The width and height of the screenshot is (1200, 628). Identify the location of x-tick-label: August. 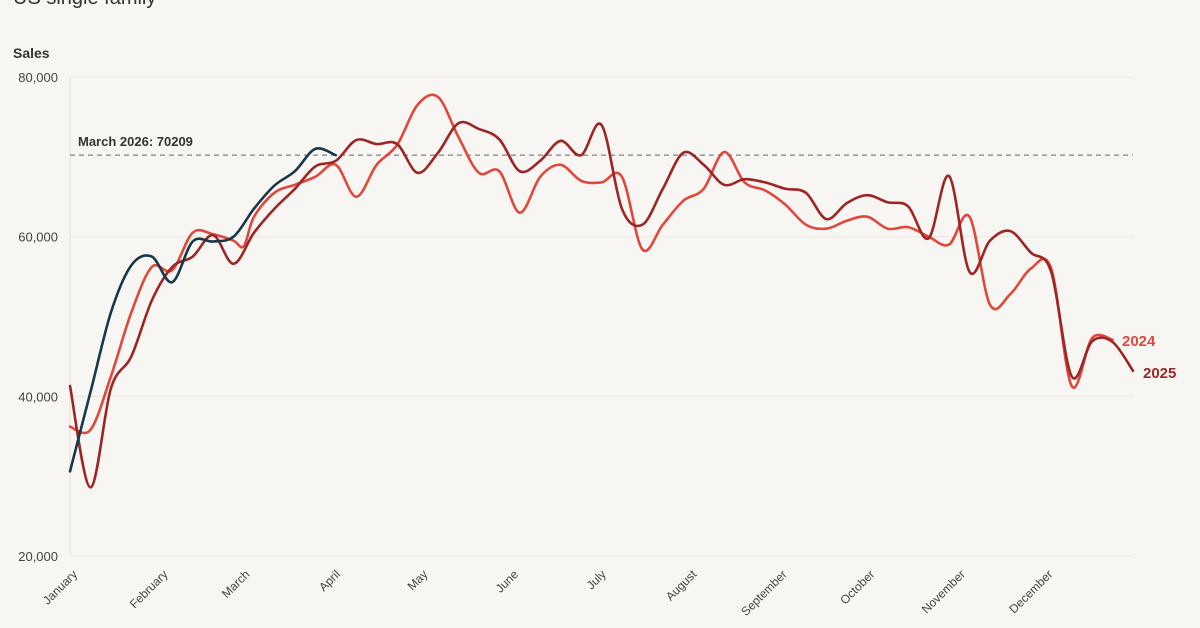
(681, 585).